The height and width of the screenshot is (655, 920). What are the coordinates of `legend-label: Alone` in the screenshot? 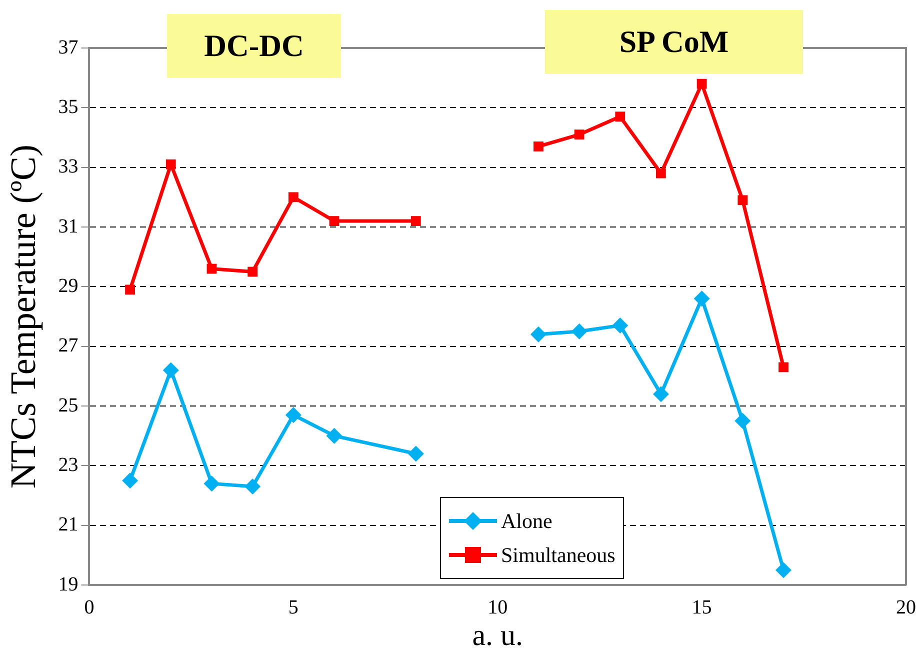 It's located at (526, 521).